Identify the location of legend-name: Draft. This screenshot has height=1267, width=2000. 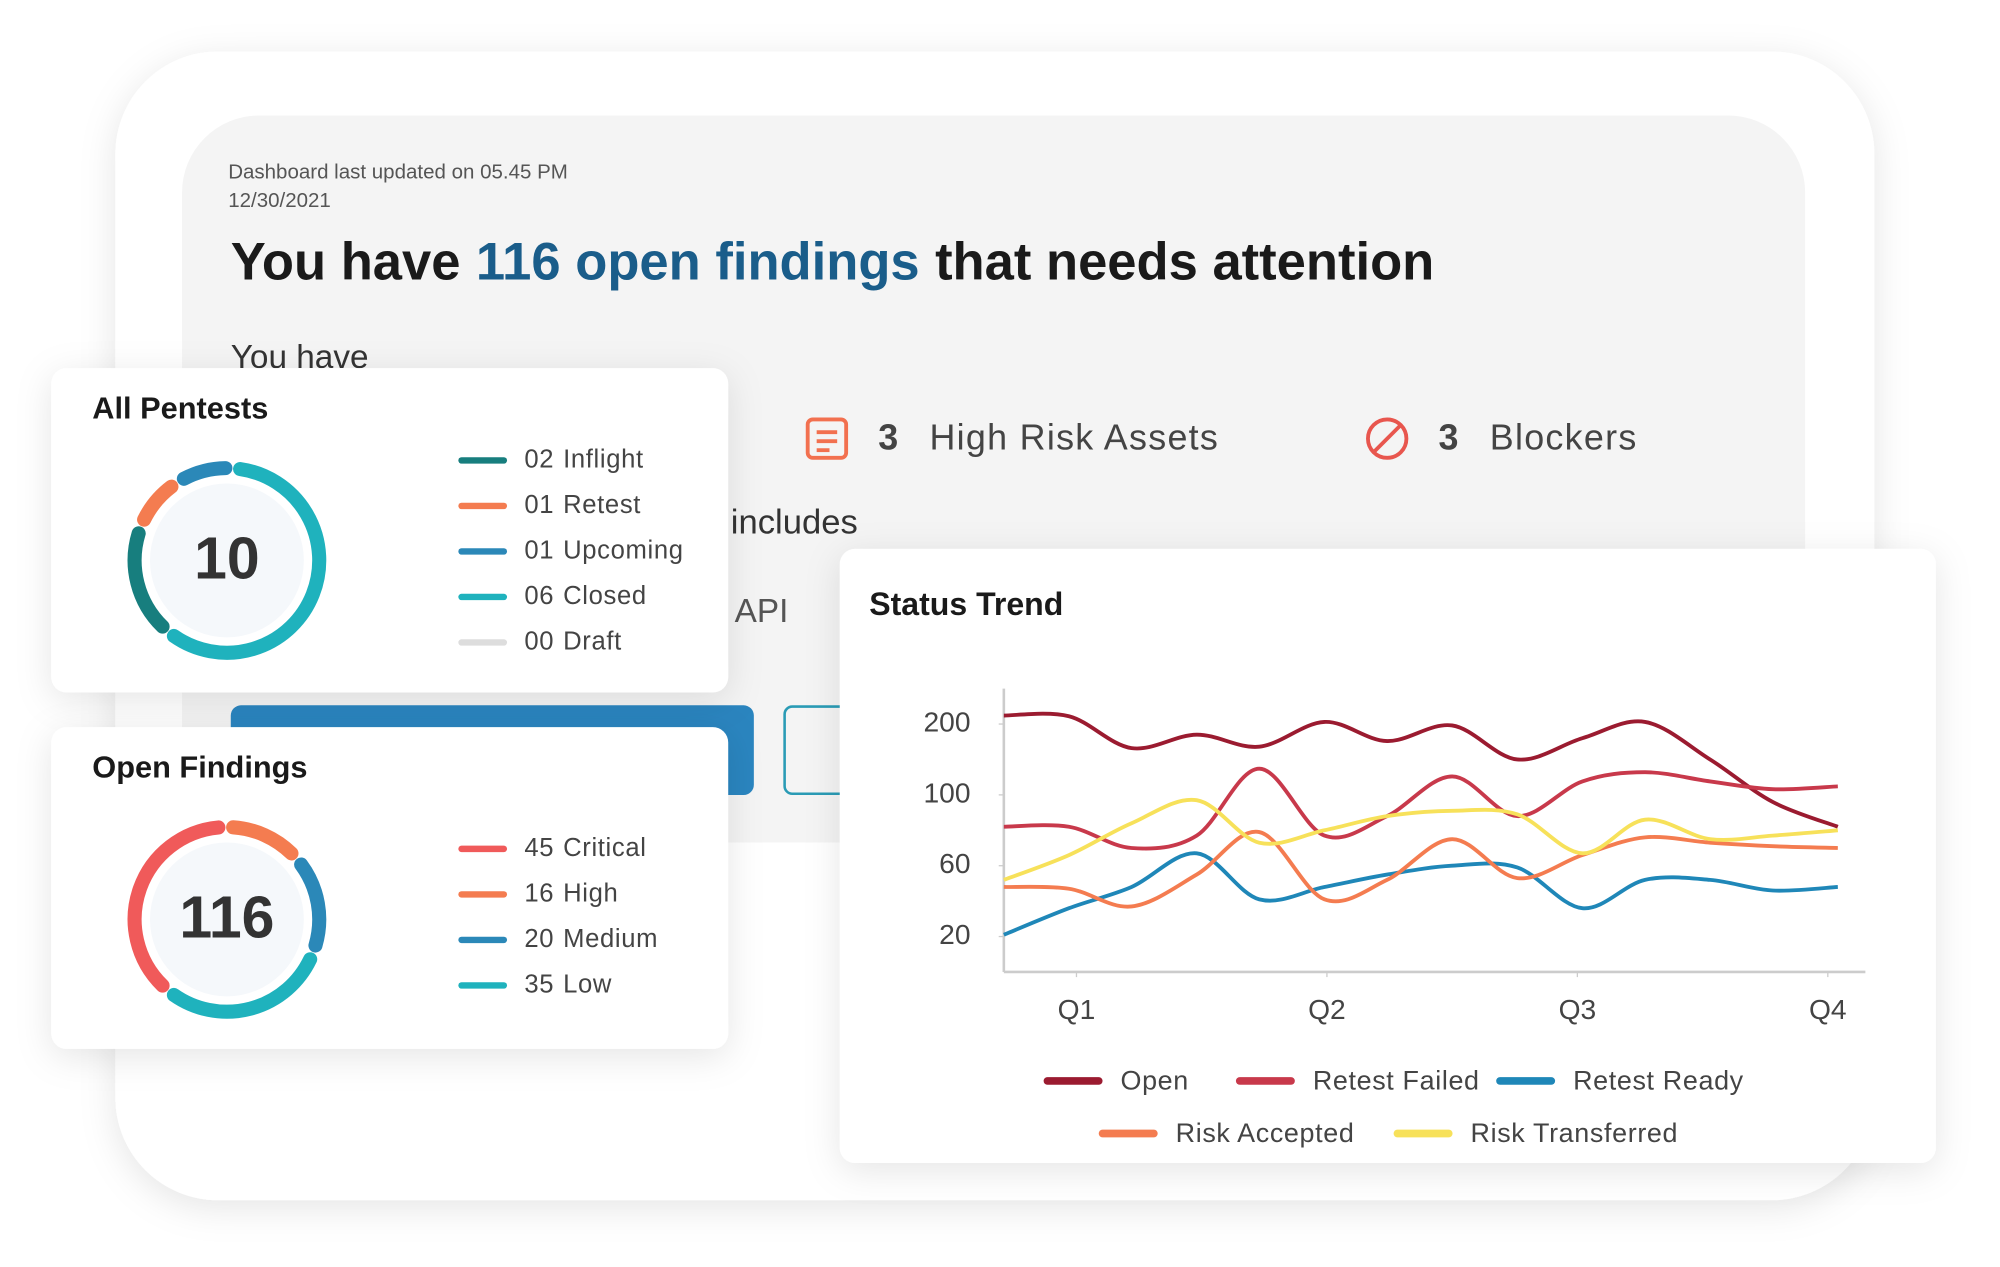
(592, 641).